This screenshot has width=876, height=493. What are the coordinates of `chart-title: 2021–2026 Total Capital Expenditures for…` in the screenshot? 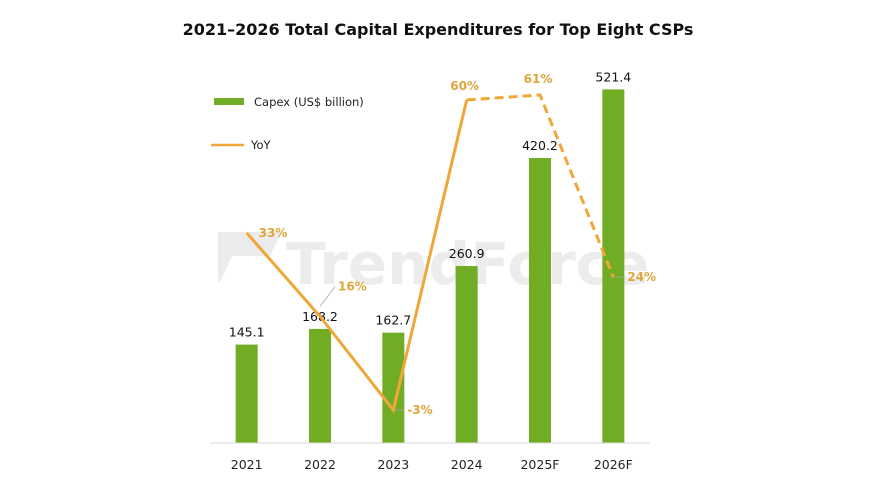 It's located at (438, 29).